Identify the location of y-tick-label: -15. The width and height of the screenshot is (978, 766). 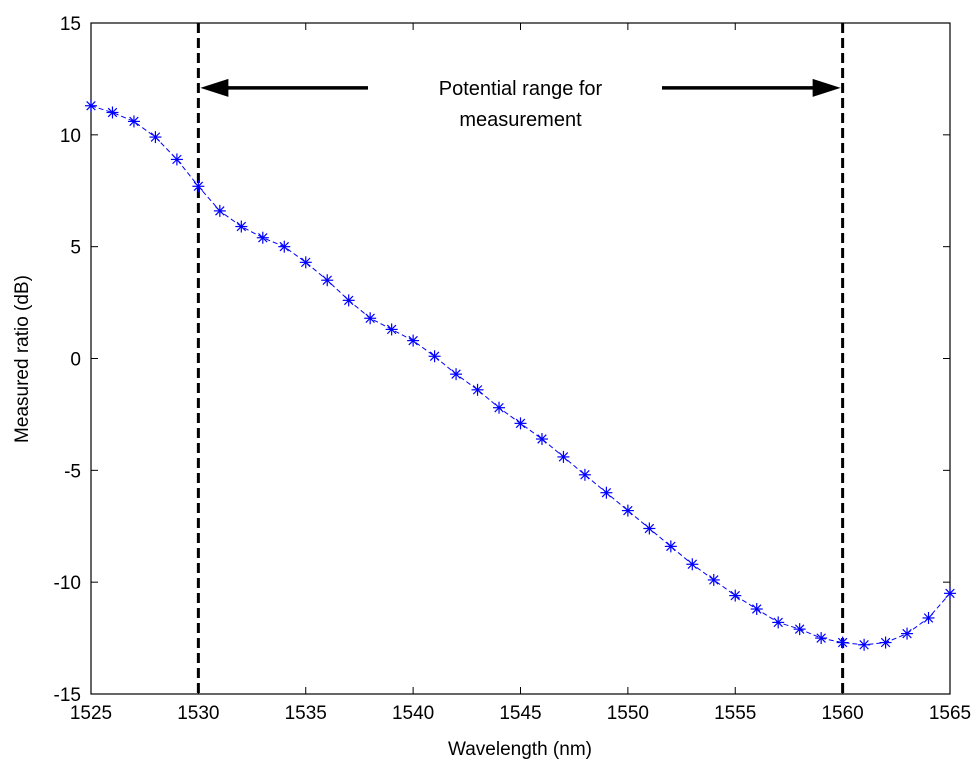
(67, 695).